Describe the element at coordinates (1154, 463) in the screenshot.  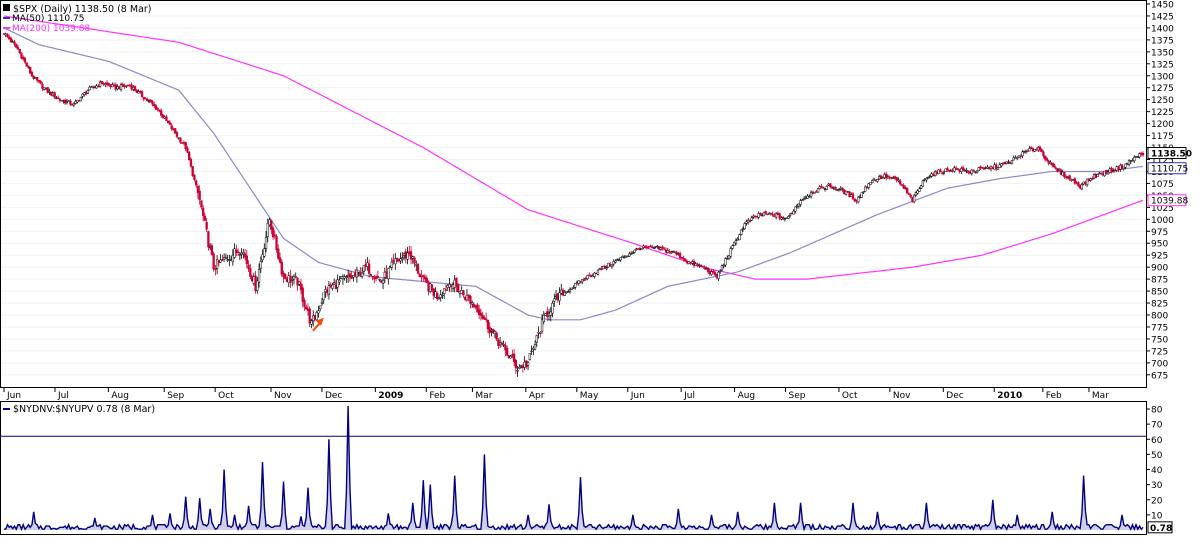
I see `indicator-axis: 10 20 30 40 50 60 70 80` at that location.